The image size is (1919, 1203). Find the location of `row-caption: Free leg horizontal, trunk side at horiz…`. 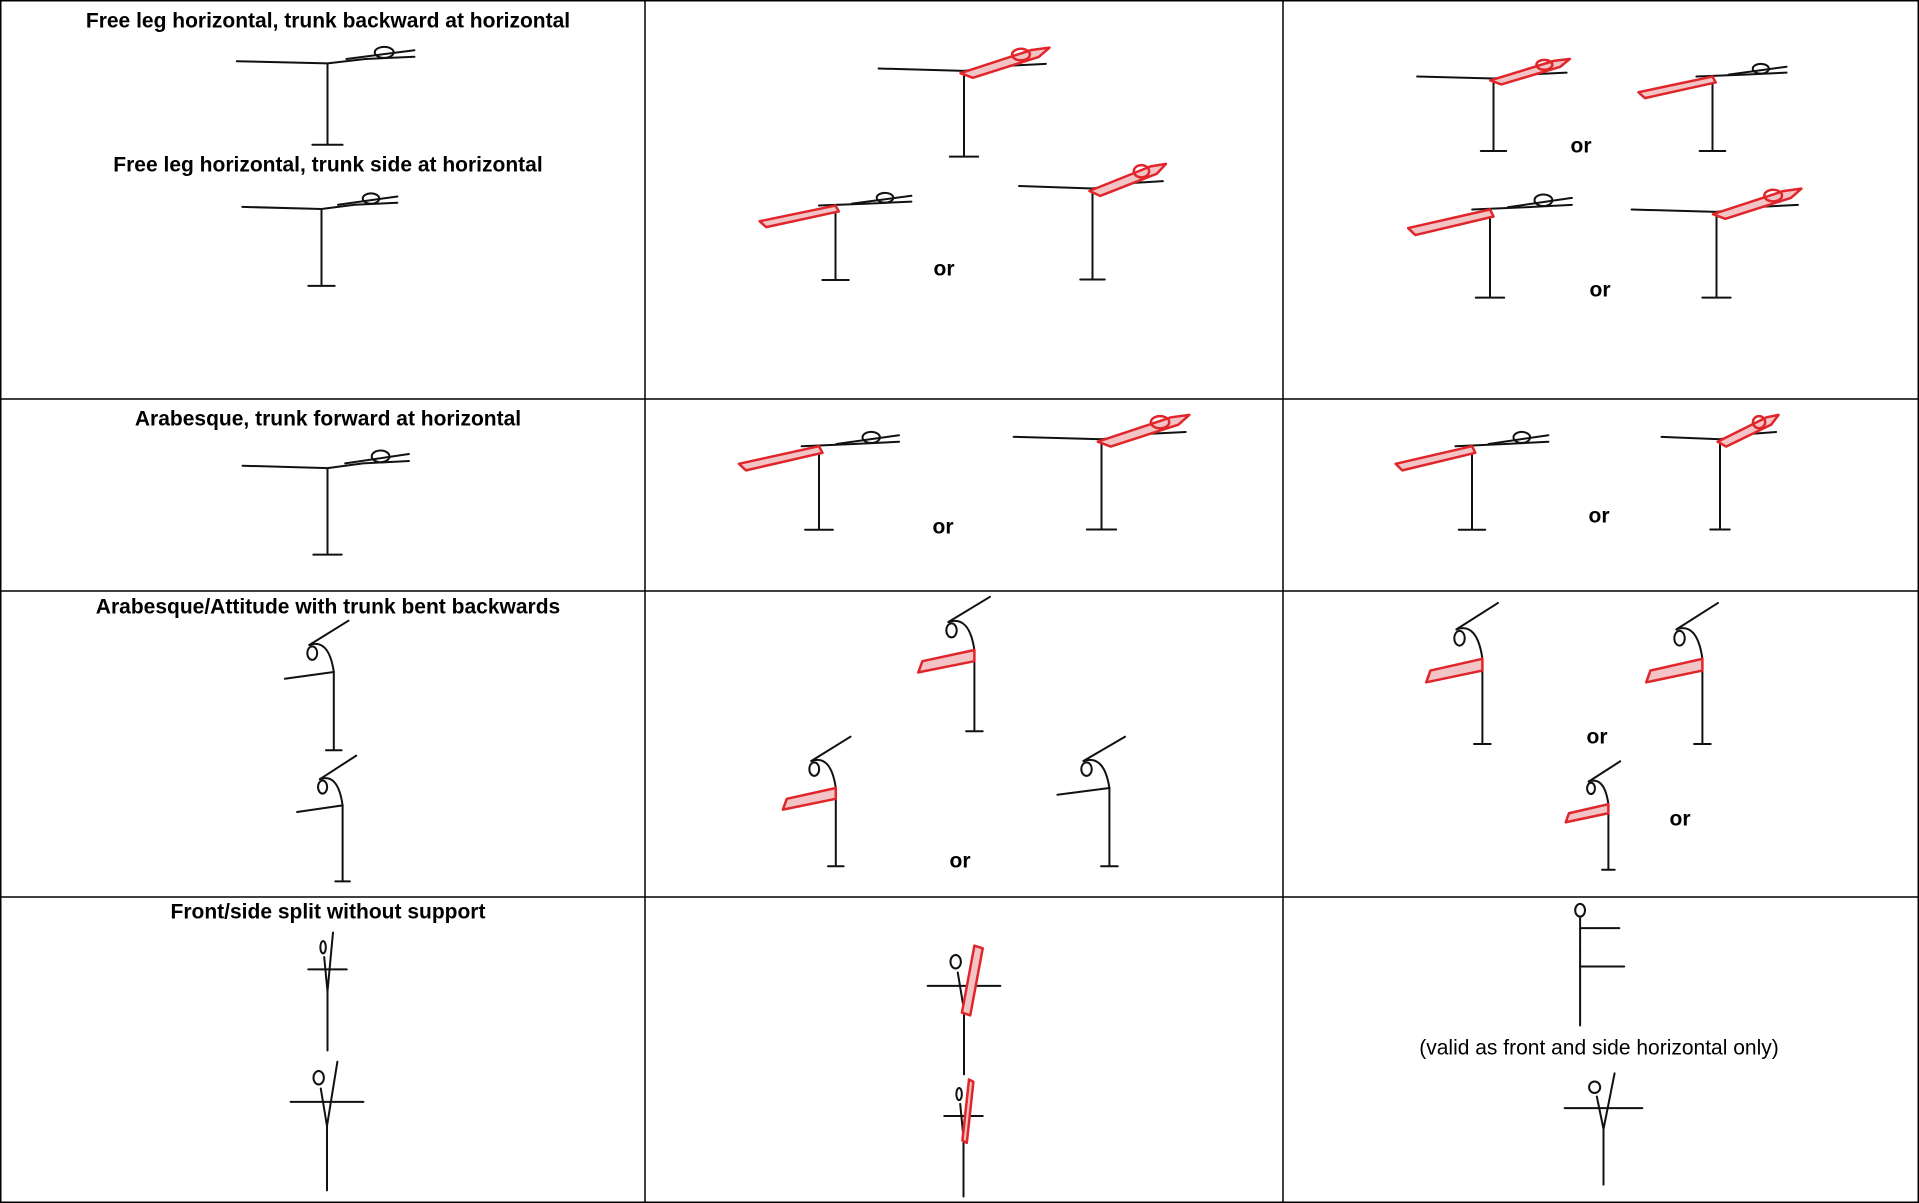

row-caption: Free leg horizontal, trunk side at horiz… is located at coordinates (327, 165).